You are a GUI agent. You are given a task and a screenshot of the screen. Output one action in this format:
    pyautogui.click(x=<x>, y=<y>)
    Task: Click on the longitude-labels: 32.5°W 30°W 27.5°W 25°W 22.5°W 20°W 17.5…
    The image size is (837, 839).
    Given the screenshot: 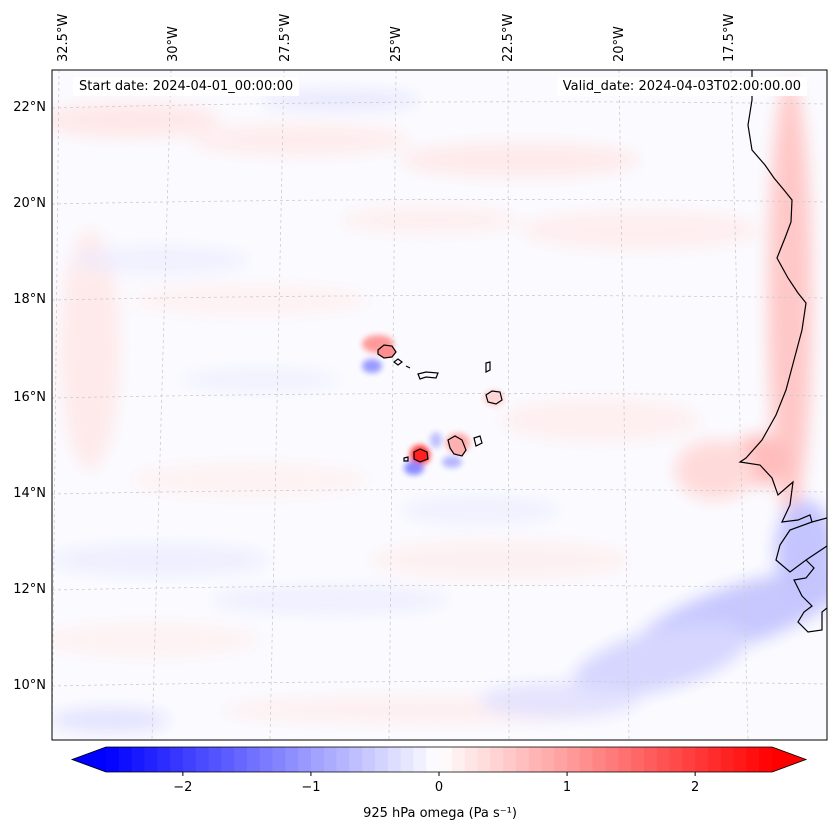 What is the action you would take?
    pyautogui.click(x=396, y=38)
    